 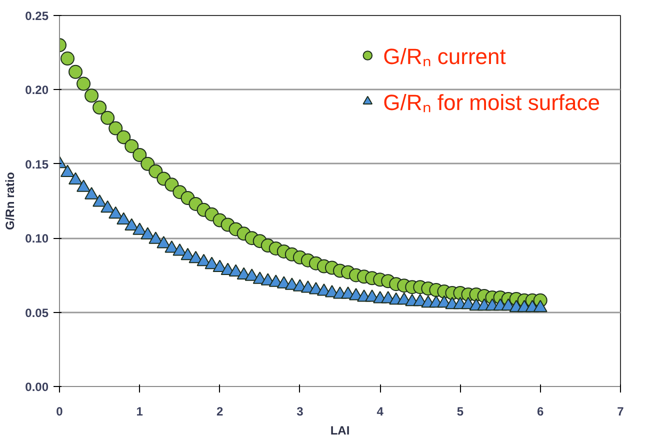 I want to click on x-tick-label: 2, so click(x=220, y=411).